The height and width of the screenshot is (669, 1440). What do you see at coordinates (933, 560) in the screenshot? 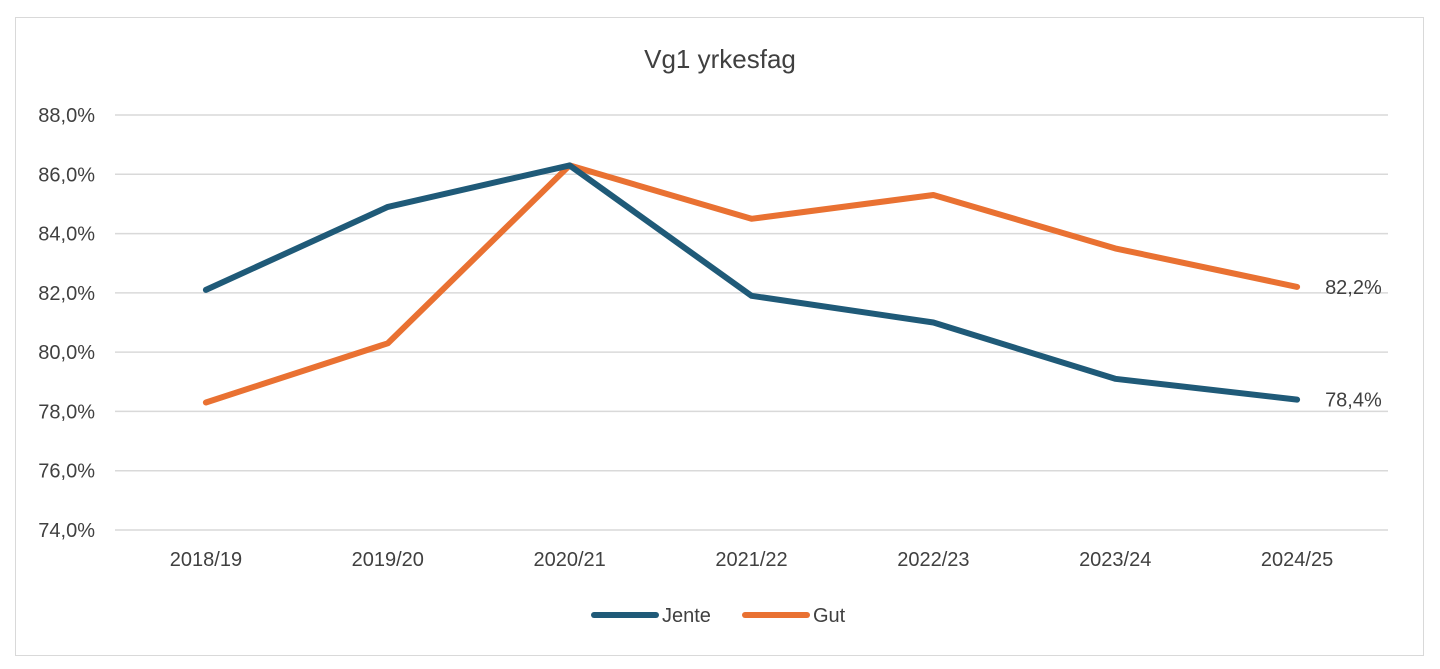
I see `x-tick-label: 2022/23` at bounding box center [933, 560].